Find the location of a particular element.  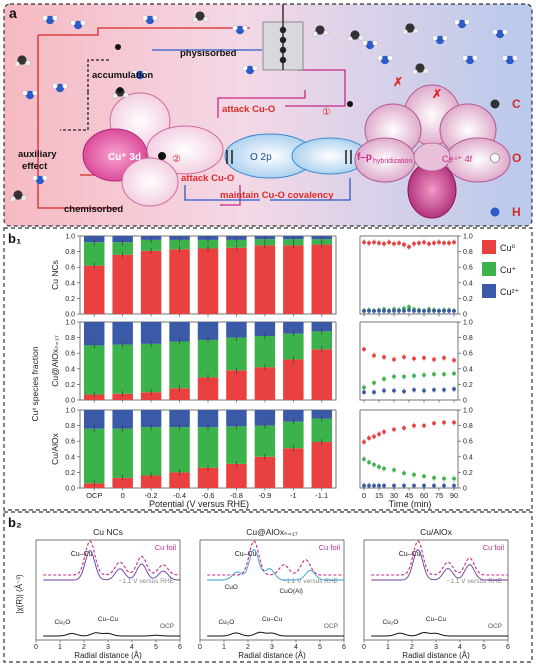

legend-cu2: Cu²⁺ is located at coordinates (510, 292).